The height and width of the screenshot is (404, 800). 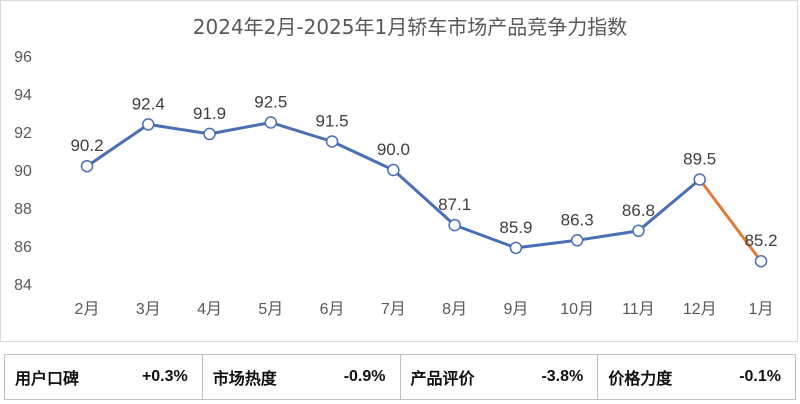 What do you see at coordinates (410, 27) in the screenshot?
I see `chart-title: 2024年2月-2025年1月轿车市场产品竞争力指数` at bounding box center [410, 27].